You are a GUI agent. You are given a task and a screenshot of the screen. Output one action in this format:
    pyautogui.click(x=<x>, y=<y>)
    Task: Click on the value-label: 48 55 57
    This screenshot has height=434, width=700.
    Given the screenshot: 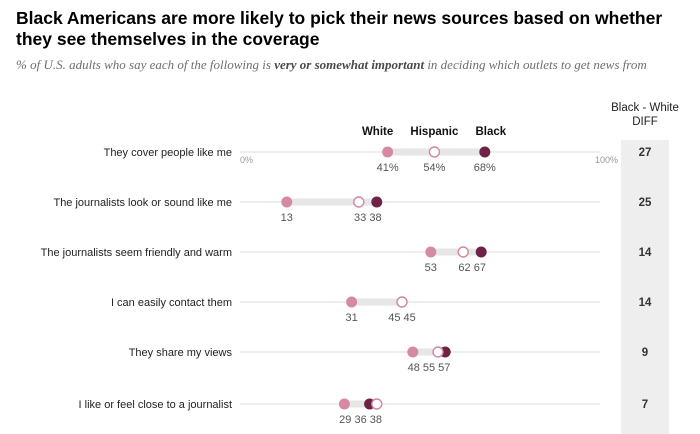 What is the action you would take?
    pyautogui.click(x=429, y=368)
    